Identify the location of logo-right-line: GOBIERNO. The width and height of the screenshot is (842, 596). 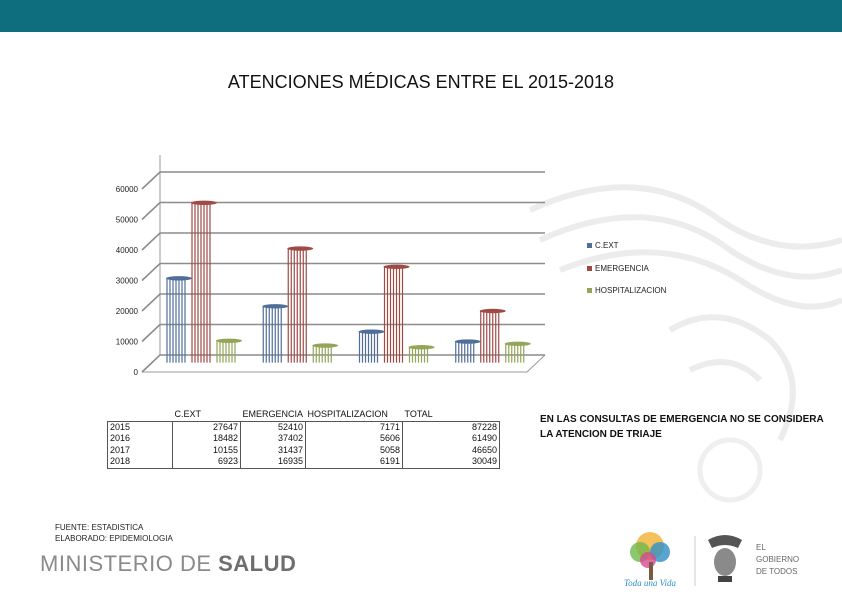
(777, 559).